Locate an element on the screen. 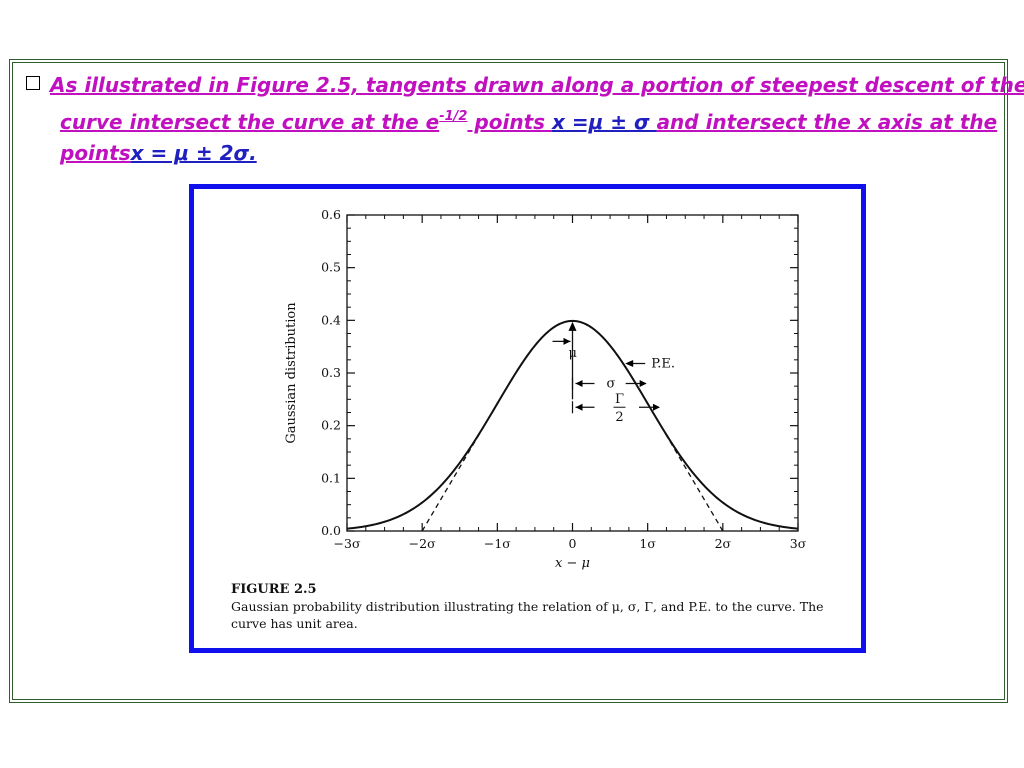  x-tick-label: 1σ is located at coordinates (647, 543).